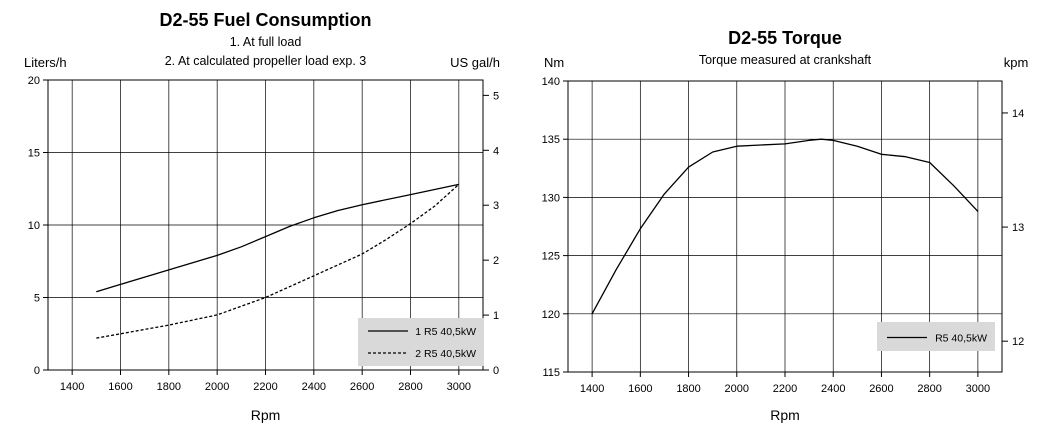 The image size is (1037, 430). What do you see at coordinates (554, 62) in the screenshot?
I see `y-axis-label: Nm` at bounding box center [554, 62].